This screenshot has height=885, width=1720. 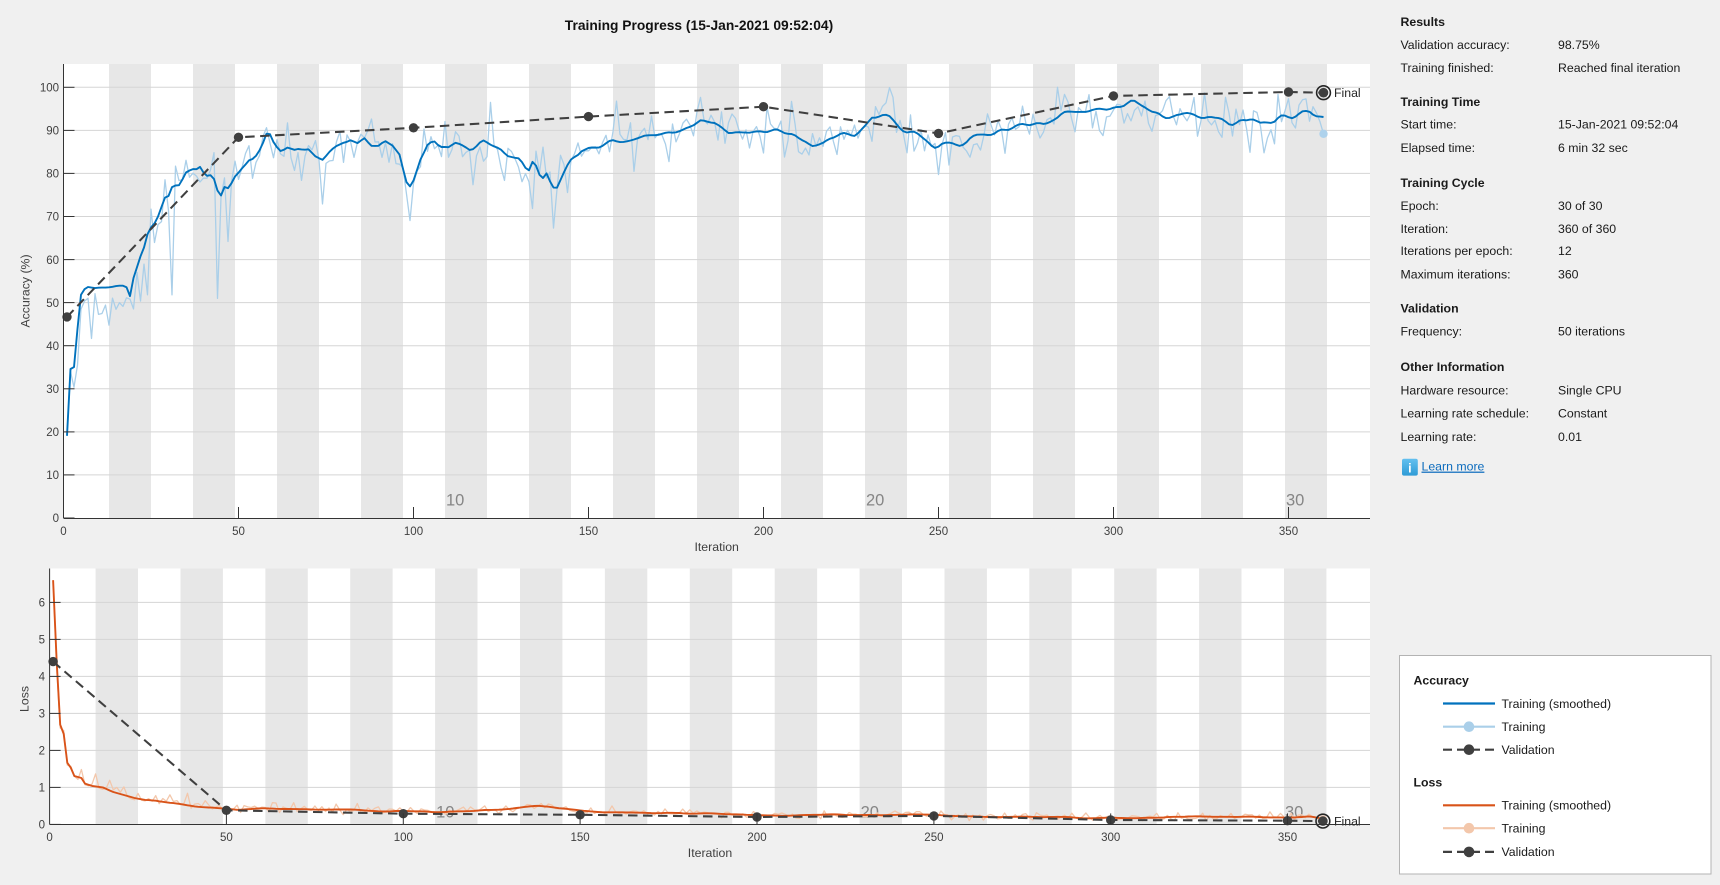 I want to click on svg-text: 98.75%, so click(x=1579, y=45).